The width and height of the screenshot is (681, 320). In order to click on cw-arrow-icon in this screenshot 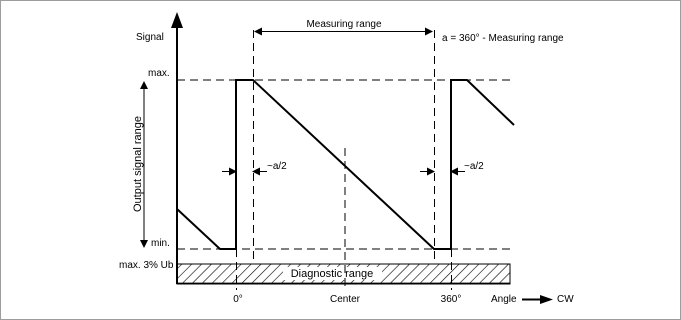, I will do `click(546, 299)`.